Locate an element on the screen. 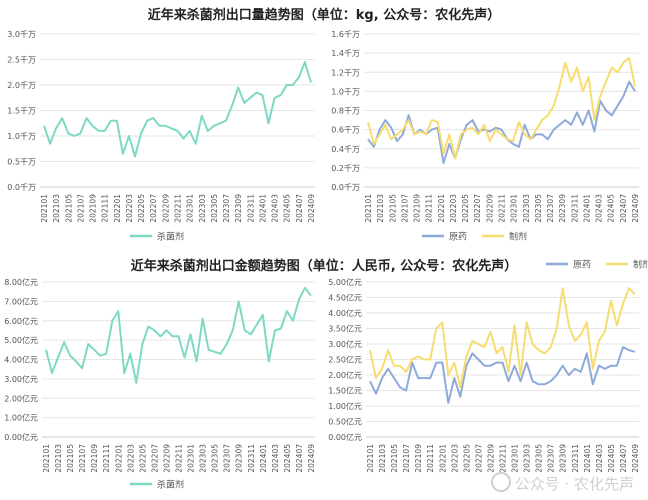  y-tick-label: 1.00亿元 is located at coordinates (345, 406).